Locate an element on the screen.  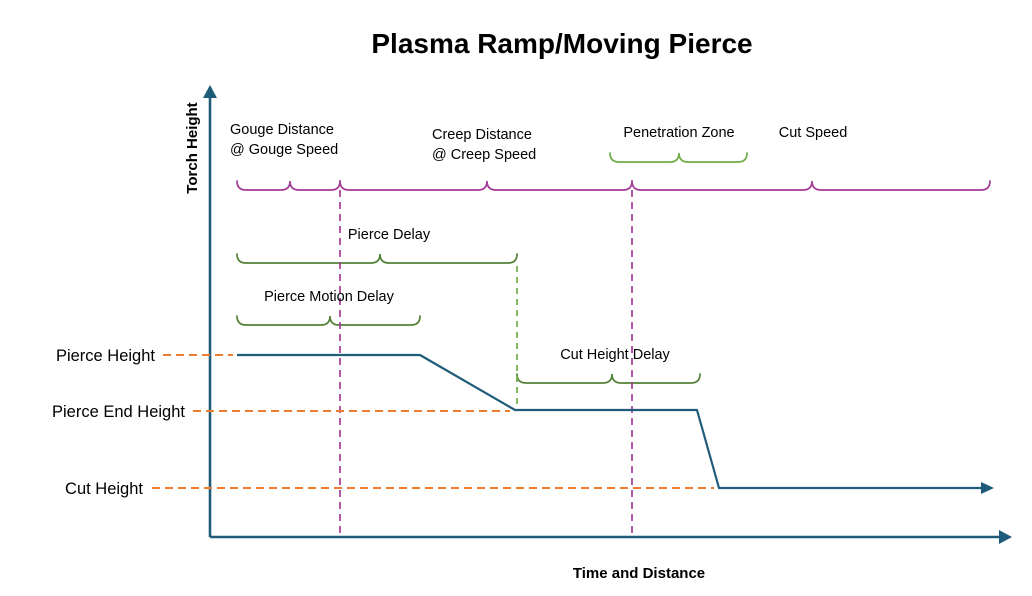
creep-distance-label-line1: Creep Distance is located at coordinates (482, 135).